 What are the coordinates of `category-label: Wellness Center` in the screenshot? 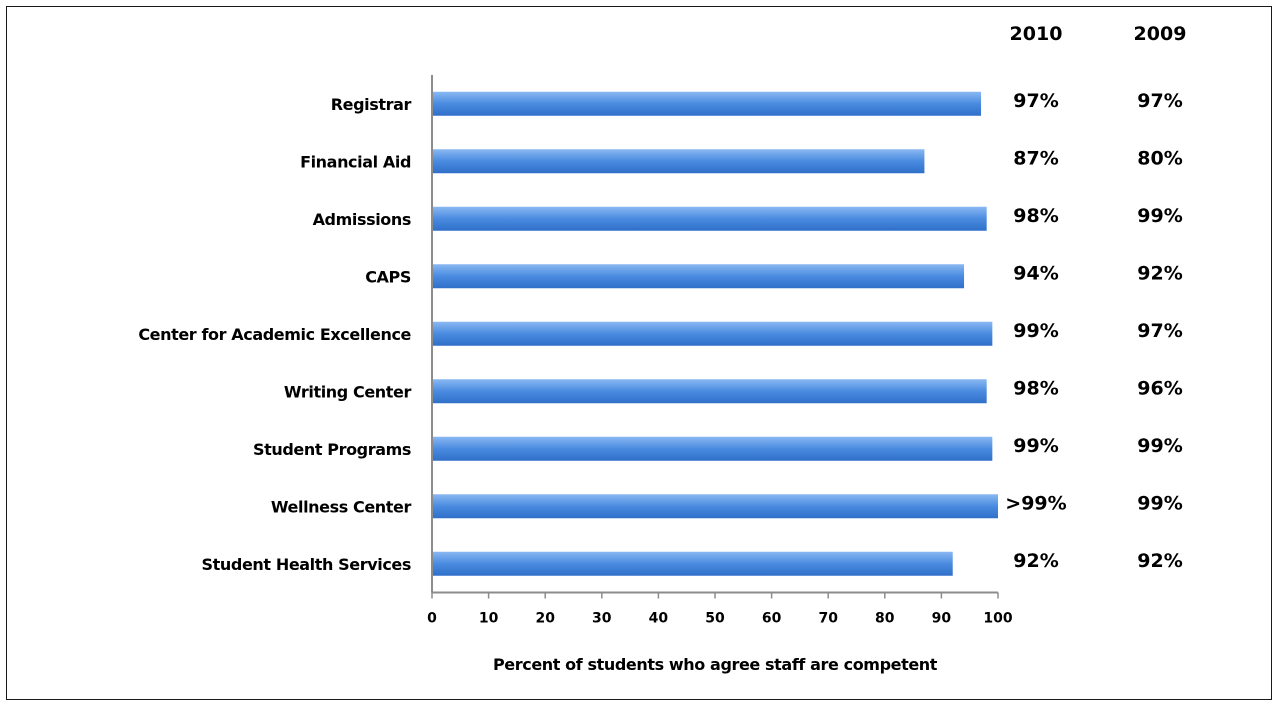 It's located at (341, 506).